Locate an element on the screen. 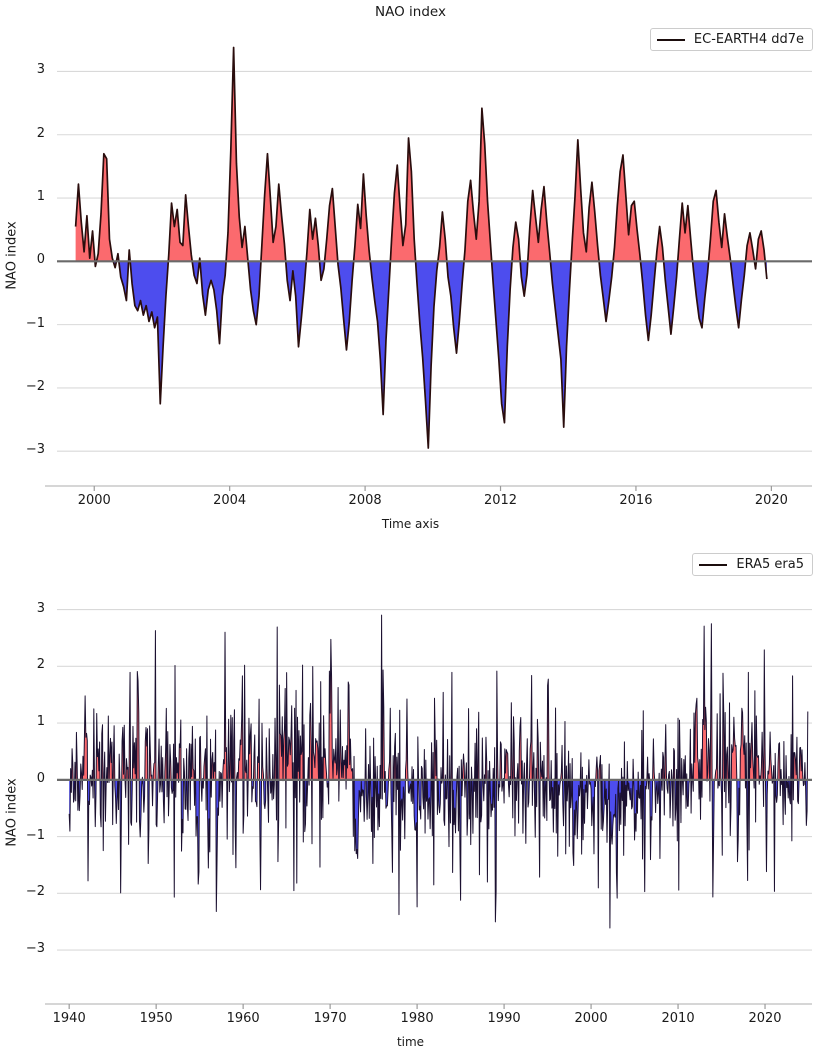 The height and width of the screenshot is (1060, 821). legend-bottom: ERA5 era5 is located at coordinates (752, 564).